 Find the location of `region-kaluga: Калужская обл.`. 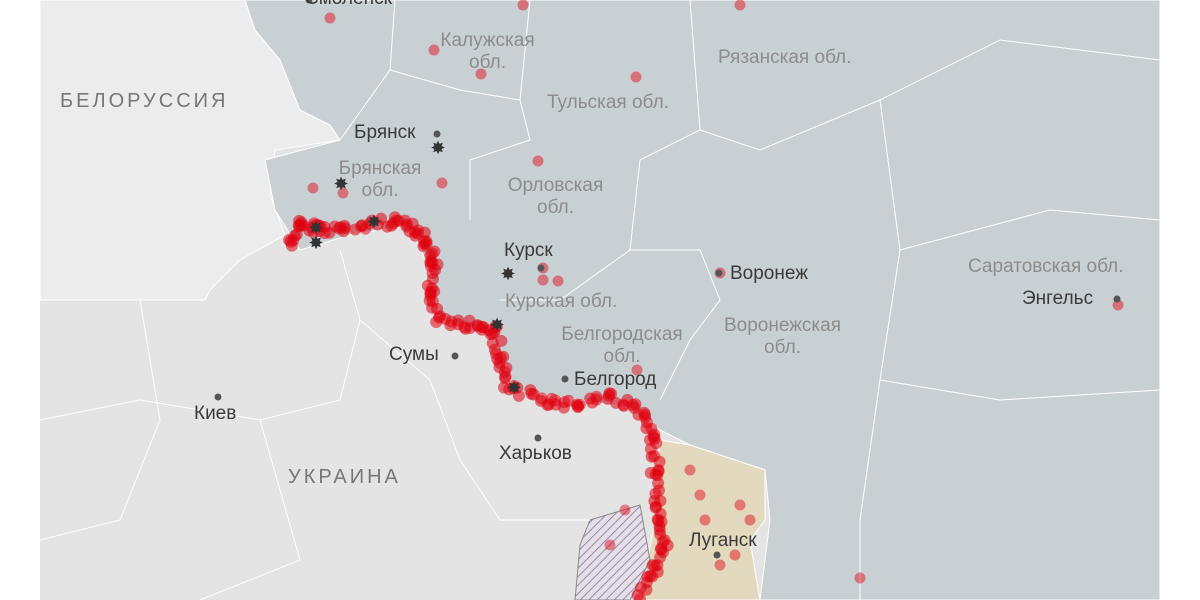

region-kaluga: Калужская обл. is located at coordinates (487, 51).